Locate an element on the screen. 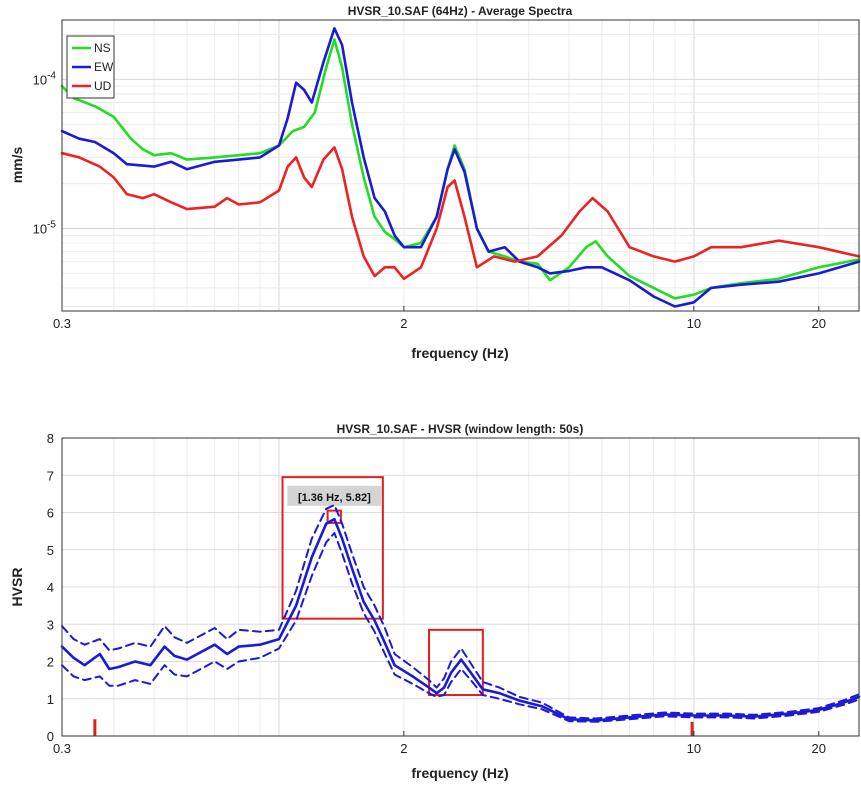 This screenshot has height=785, width=861. spectra-legend: NS EW UD is located at coordinates (90, 67).